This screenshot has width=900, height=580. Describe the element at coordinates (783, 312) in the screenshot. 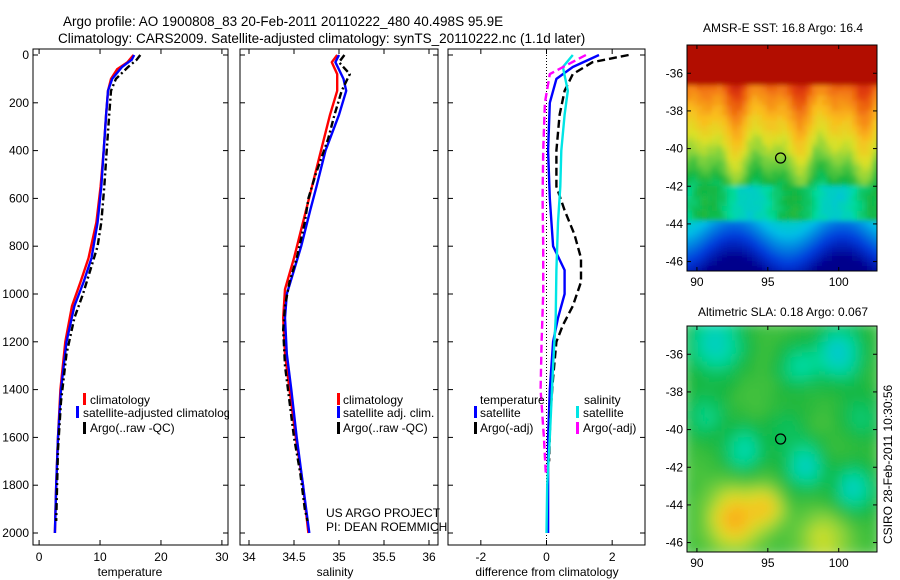

I see `sla-map-title: Altimetric SLA: 0.18 Argo: 0.067` at that location.